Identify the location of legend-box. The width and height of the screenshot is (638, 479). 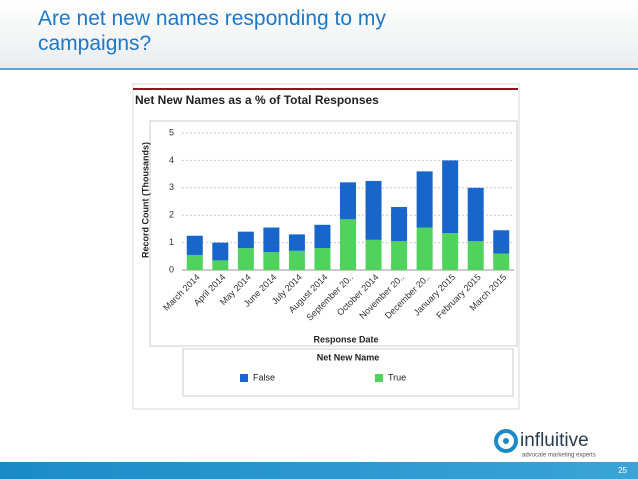
(348, 372).